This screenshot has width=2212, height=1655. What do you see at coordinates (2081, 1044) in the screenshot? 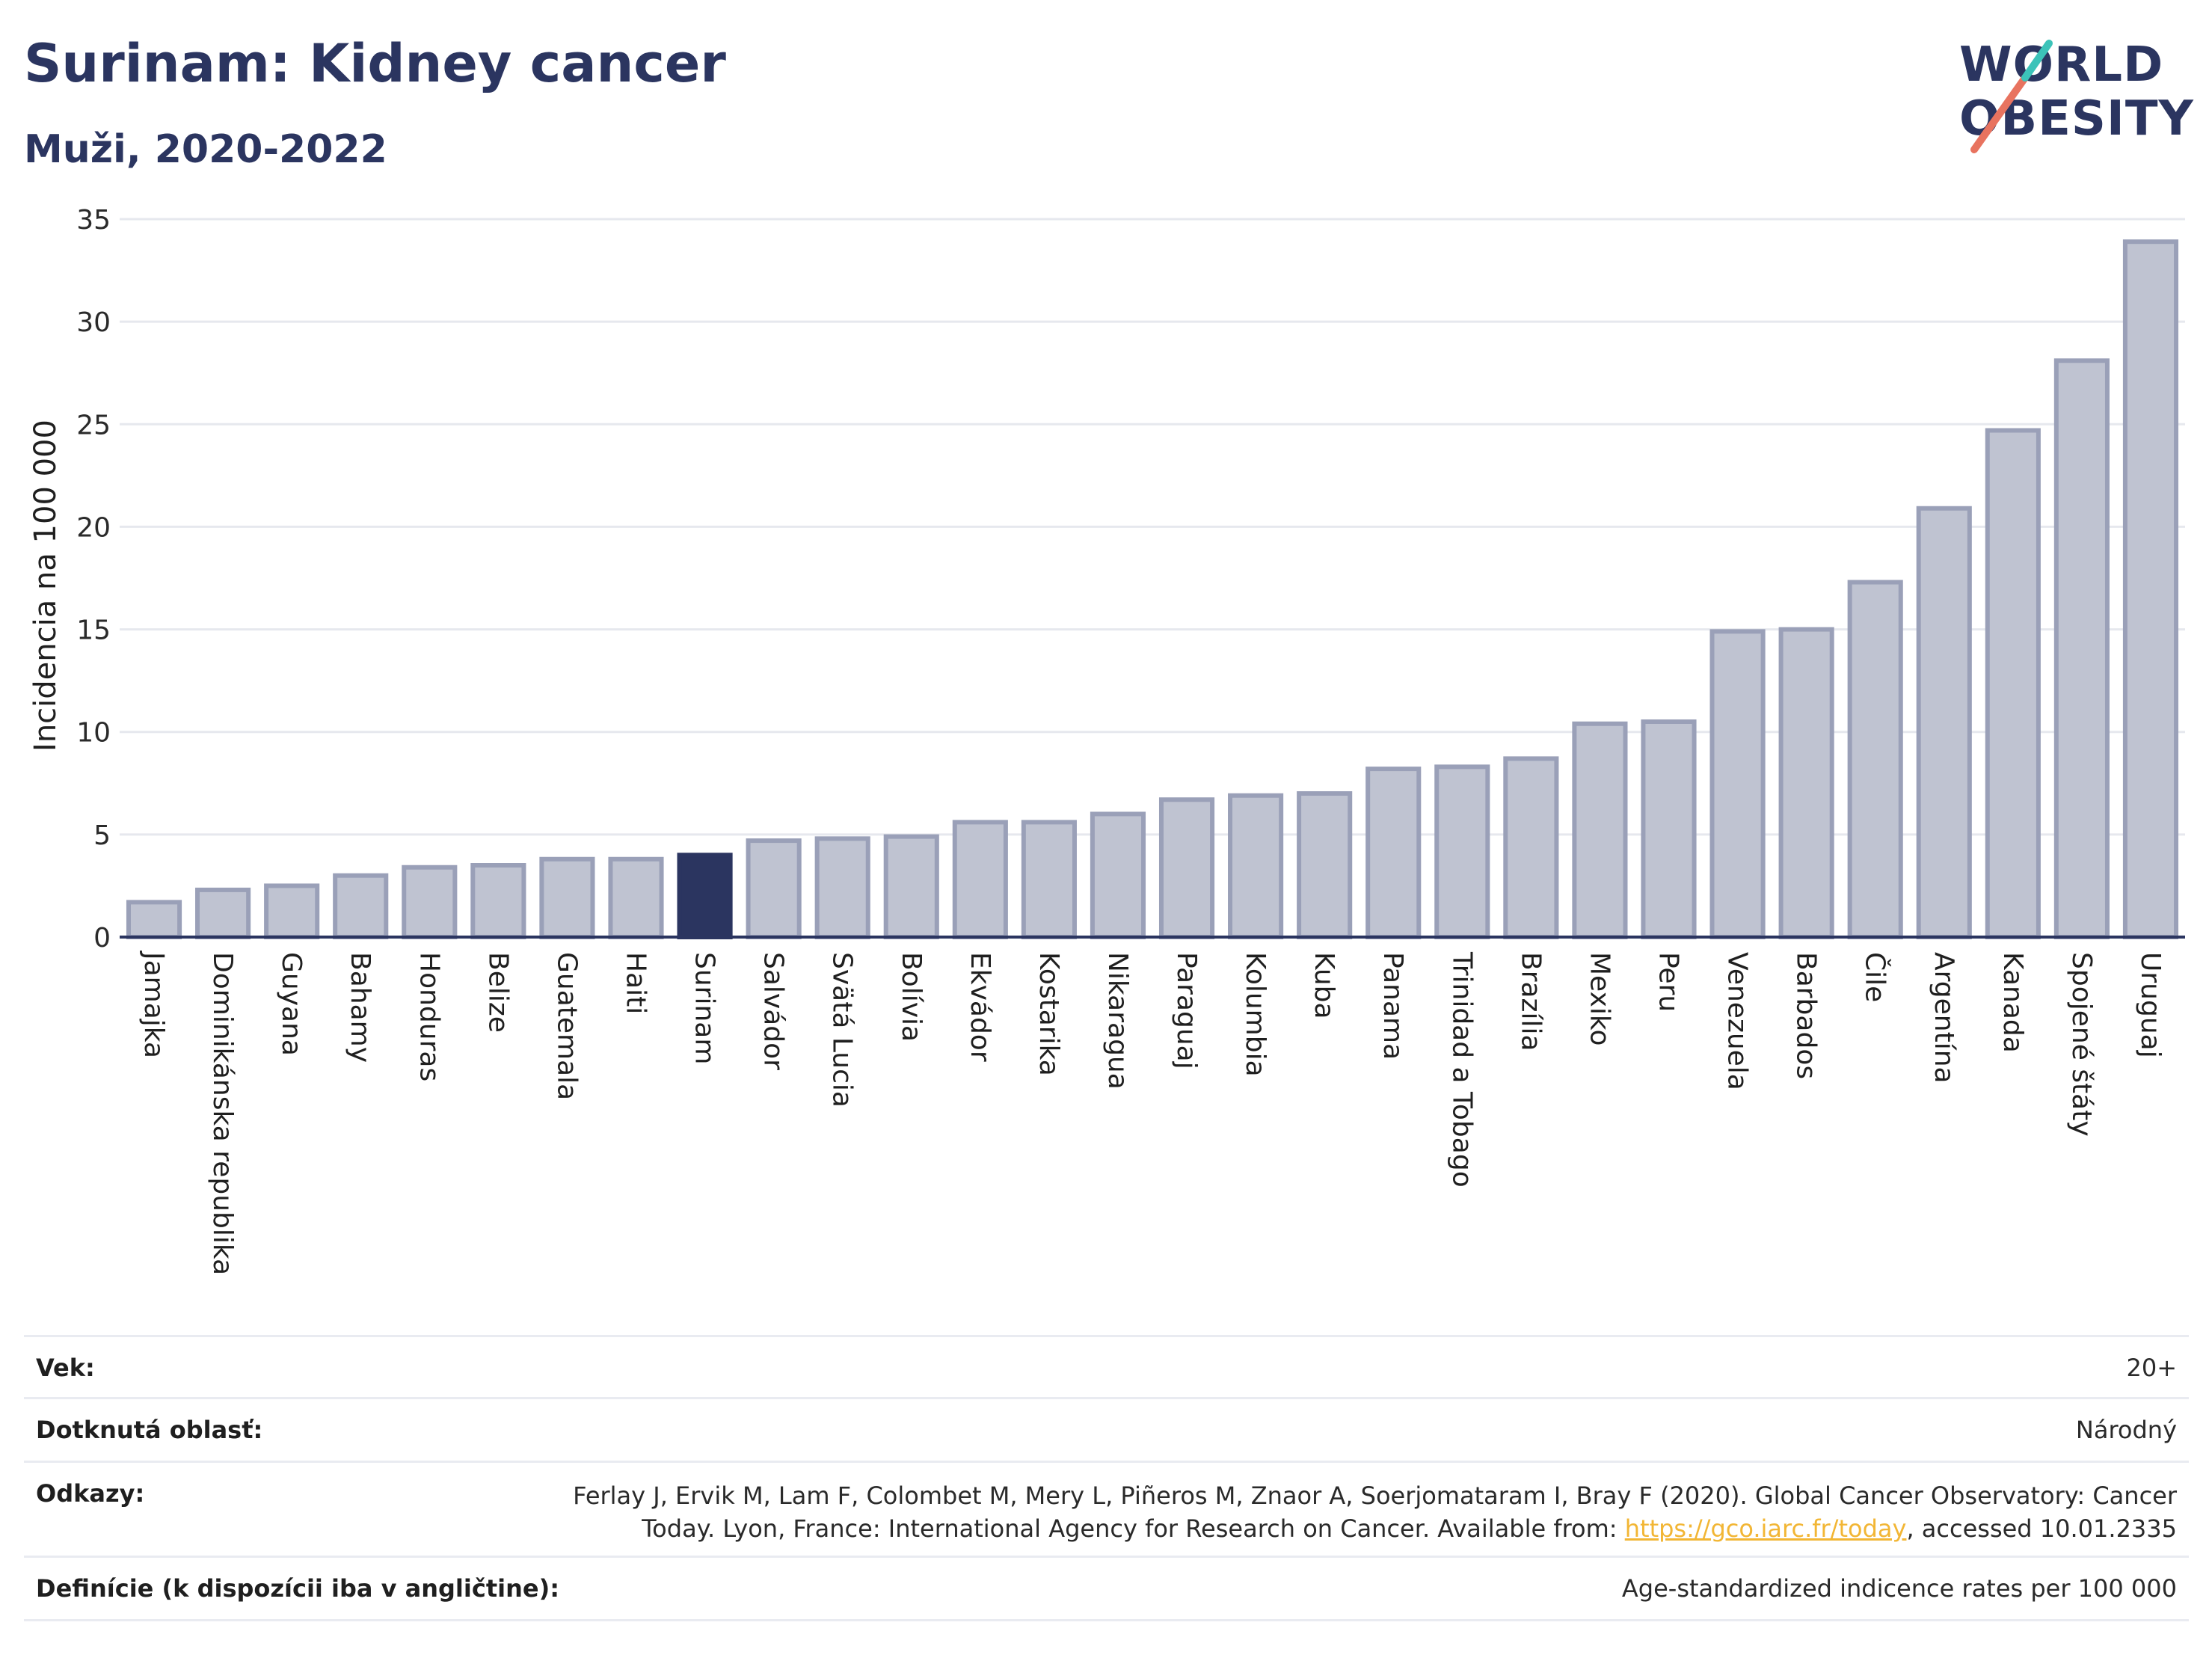
I see `x-tick-label: Spojené štáty` at bounding box center [2081, 1044].